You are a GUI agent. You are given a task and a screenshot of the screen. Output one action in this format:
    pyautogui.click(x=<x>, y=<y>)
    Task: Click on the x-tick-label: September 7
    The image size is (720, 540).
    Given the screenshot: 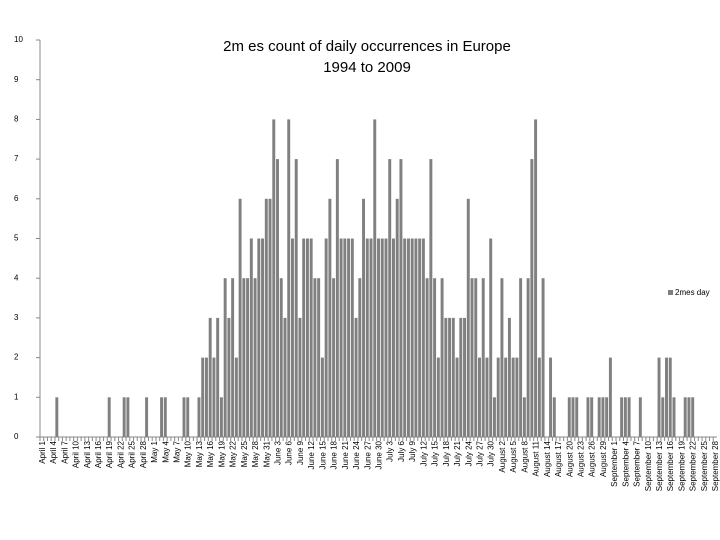 What is the action you would take?
    pyautogui.click(x=637, y=463)
    